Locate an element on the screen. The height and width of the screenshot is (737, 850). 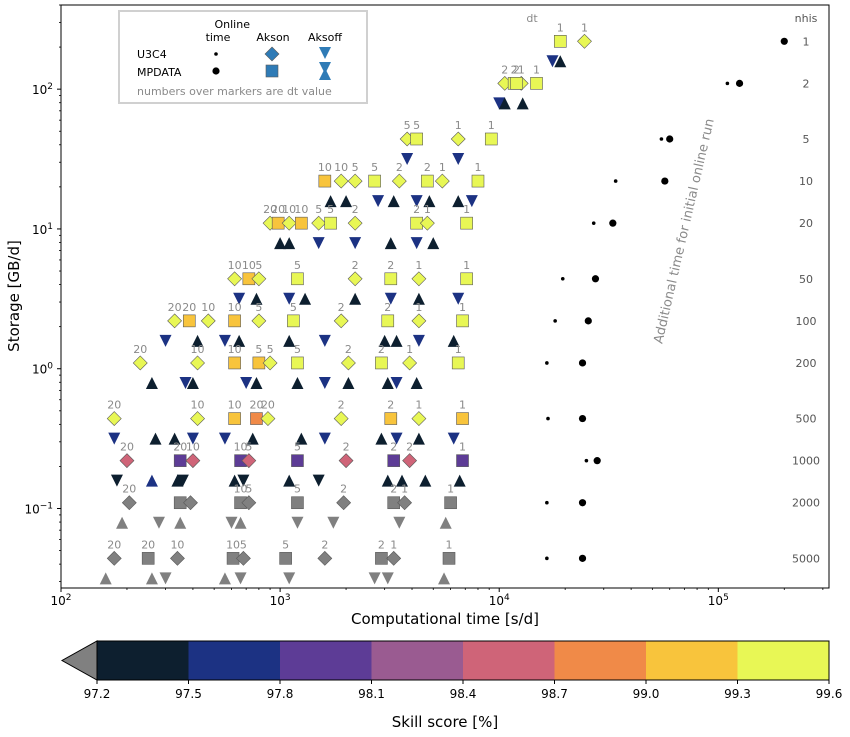
x-tick-label: 10² is located at coordinates (60, 600).